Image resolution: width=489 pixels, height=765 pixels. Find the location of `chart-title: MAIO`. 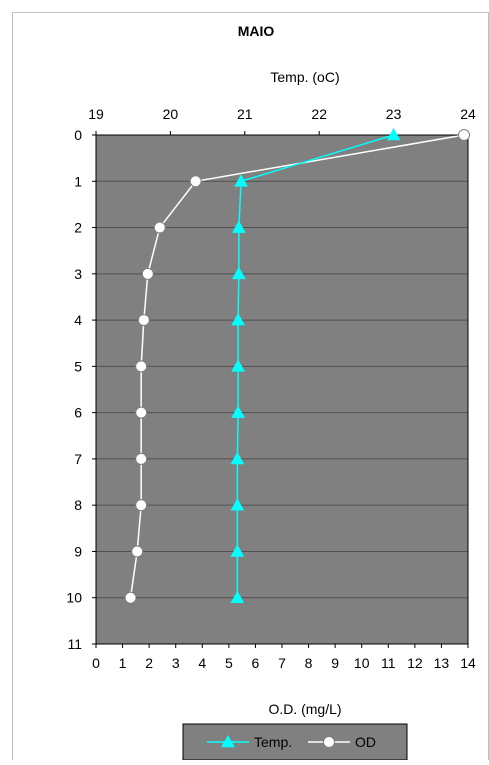

chart-title: MAIO is located at coordinates (256, 31).